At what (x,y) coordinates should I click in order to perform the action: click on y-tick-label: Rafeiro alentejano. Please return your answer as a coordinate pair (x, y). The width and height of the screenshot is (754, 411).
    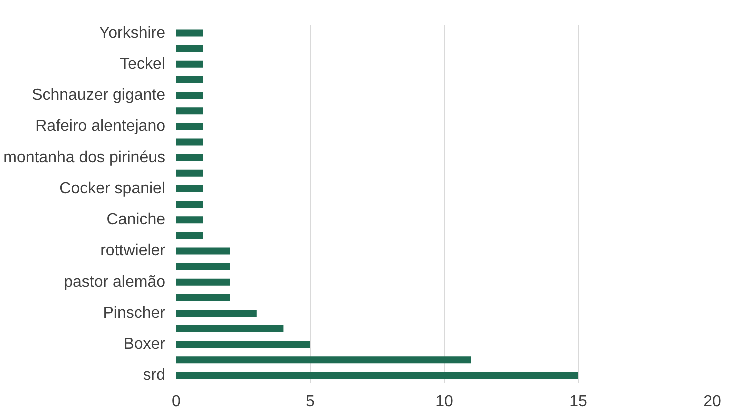
    Looking at the image, I should click on (101, 127).